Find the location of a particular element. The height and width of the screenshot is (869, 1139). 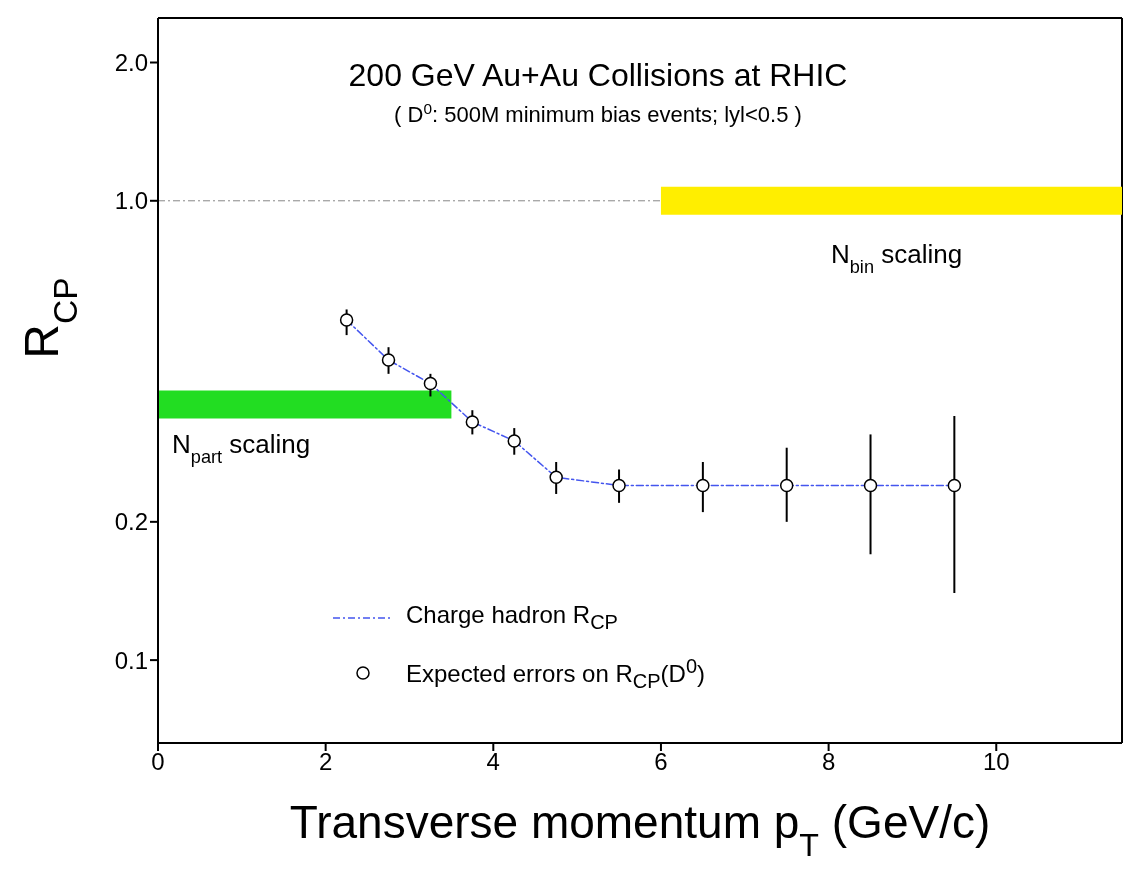

series-label: N$_{part}$ scaling is located at coordinates (241, 447).